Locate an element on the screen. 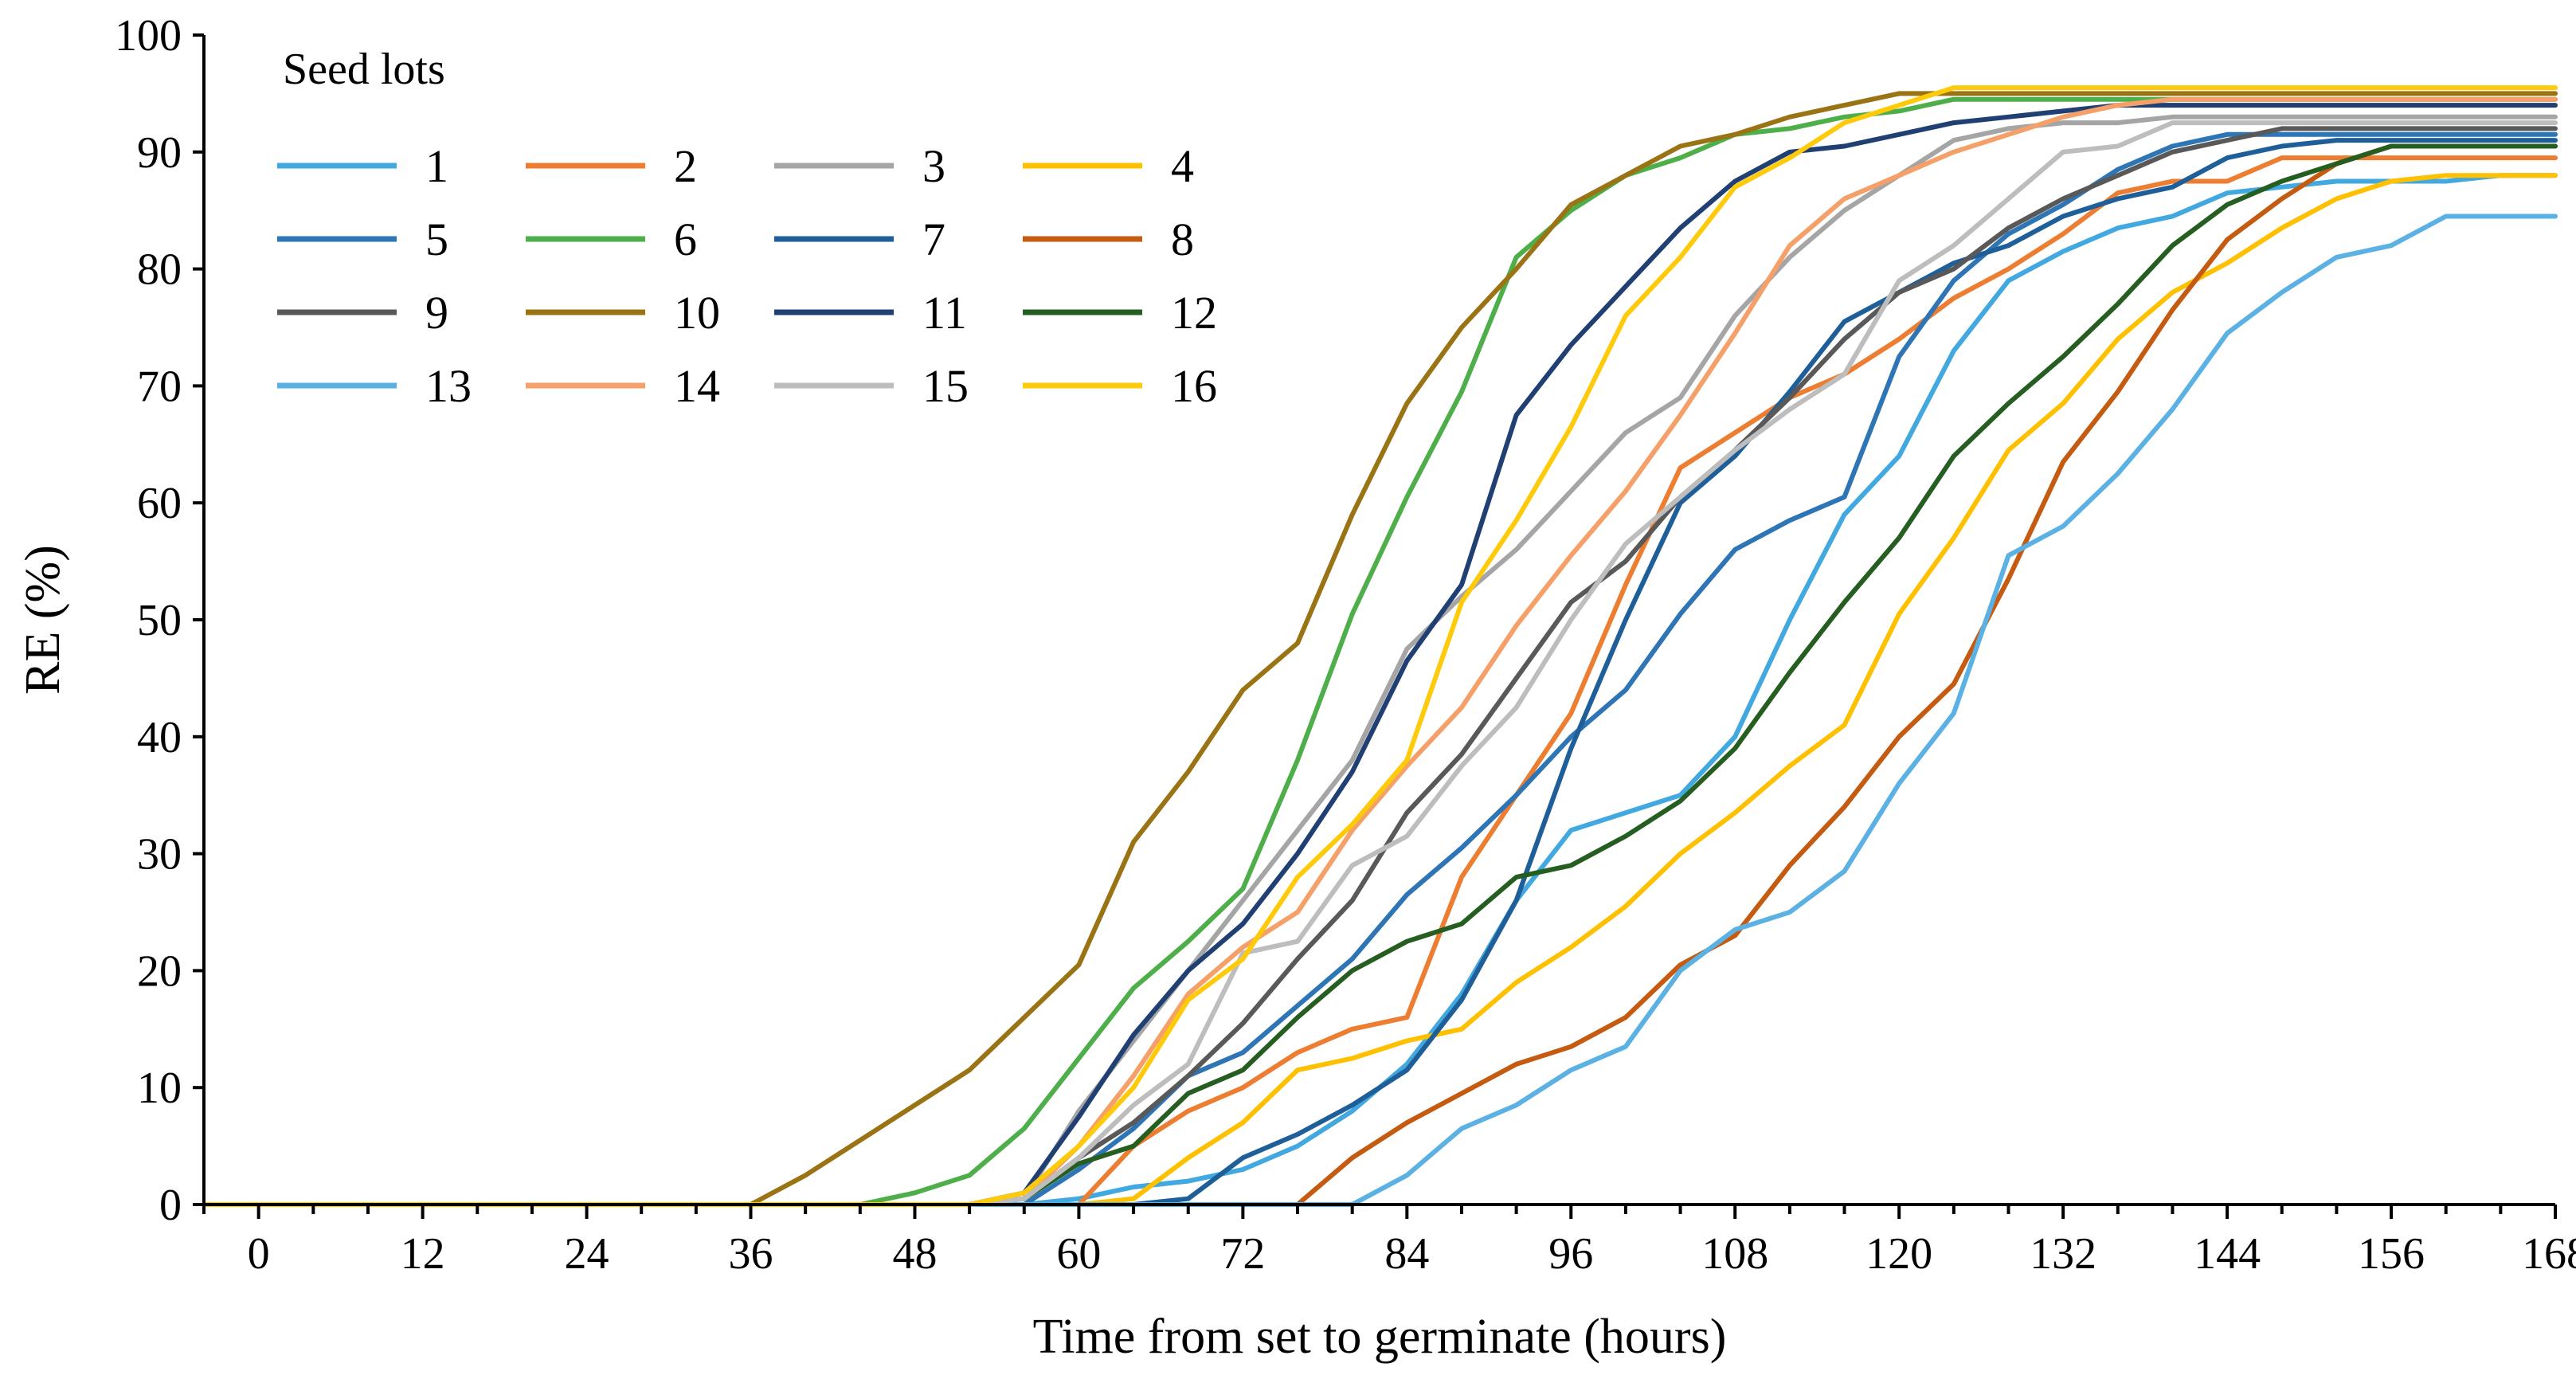 Image resolution: width=2576 pixels, height=1379 pixels. x-tick-label: 60 is located at coordinates (1078, 1254).